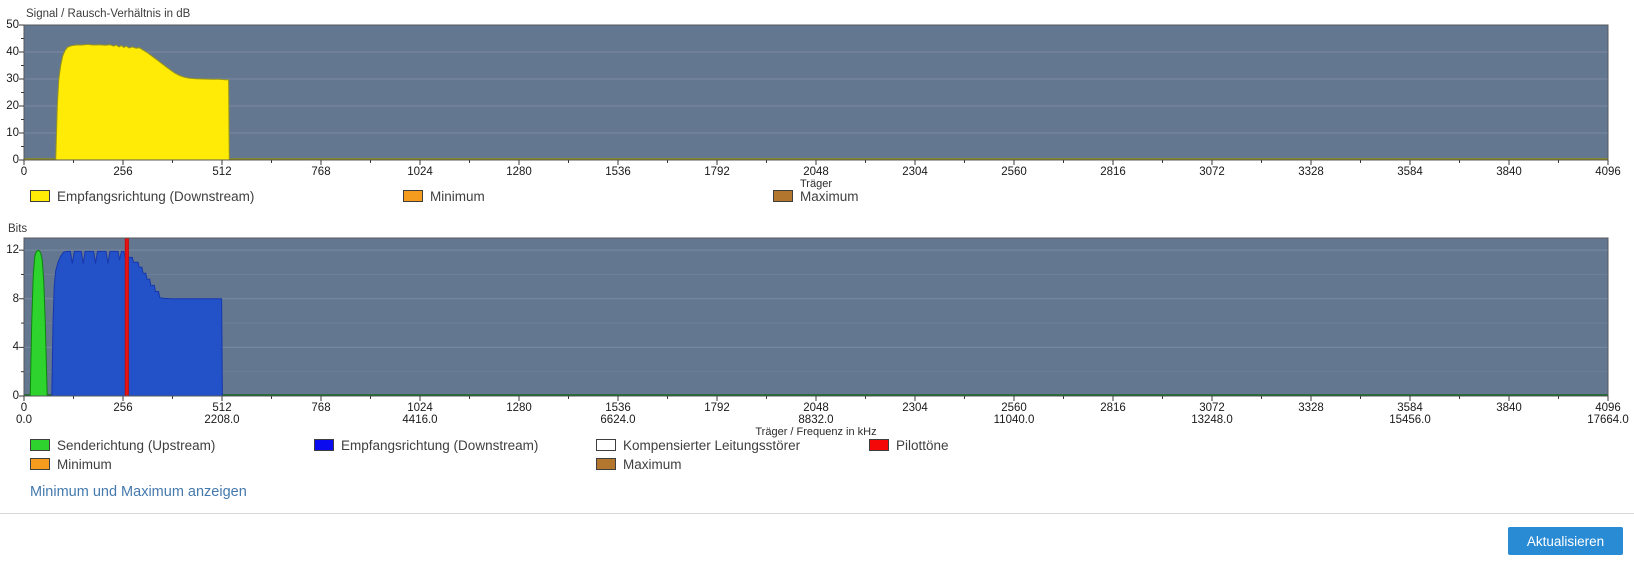 The image size is (1634, 563). I want to click on y-axis-tick-label: 20, so click(12, 106).